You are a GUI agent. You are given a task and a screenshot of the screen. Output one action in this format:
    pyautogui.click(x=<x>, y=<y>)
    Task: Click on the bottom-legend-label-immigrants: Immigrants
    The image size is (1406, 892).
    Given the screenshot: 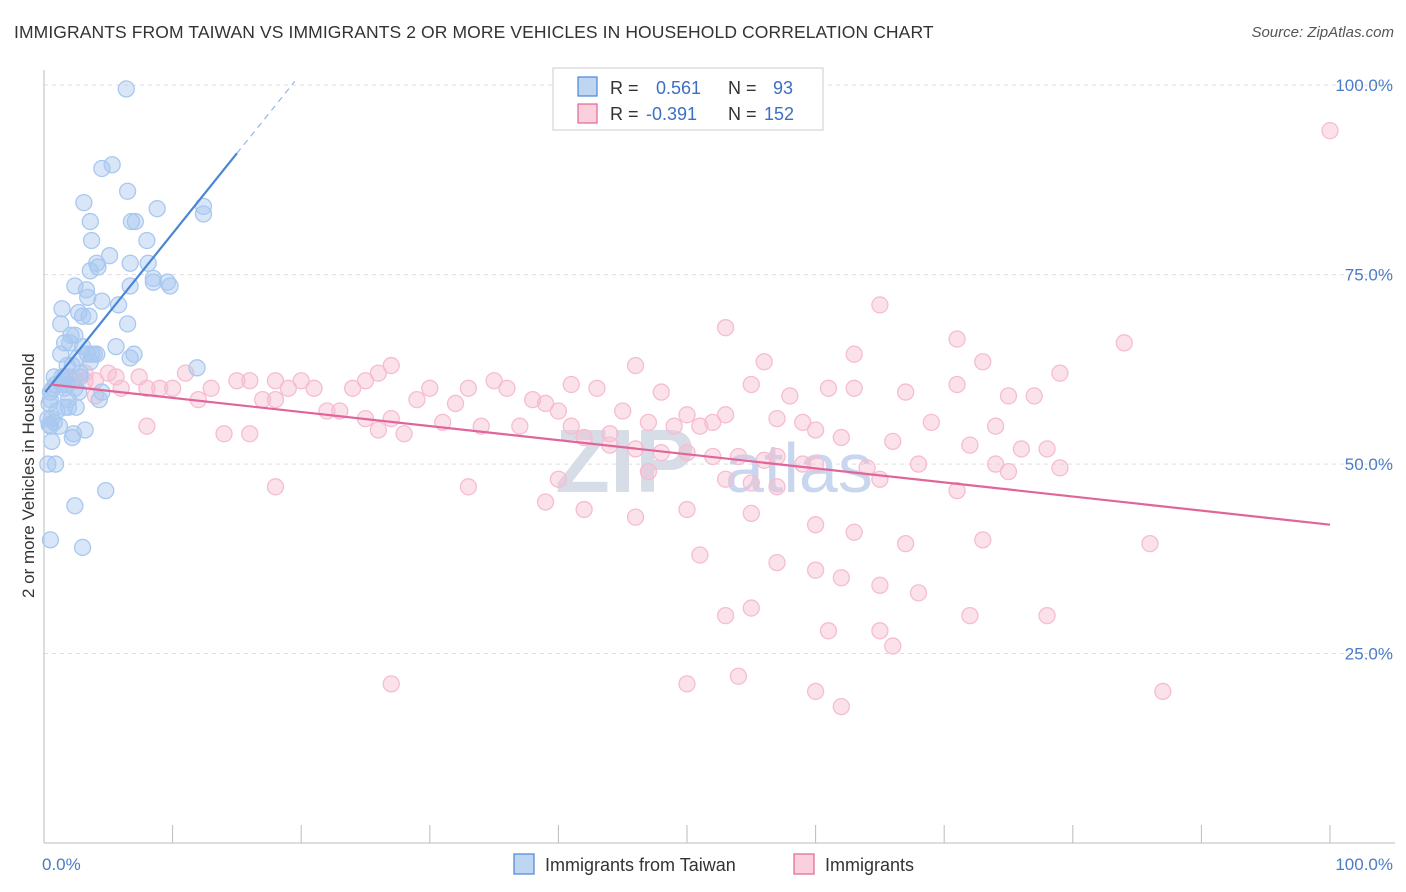 What is the action you would take?
    pyautogui.click(x=869, y=865)
    